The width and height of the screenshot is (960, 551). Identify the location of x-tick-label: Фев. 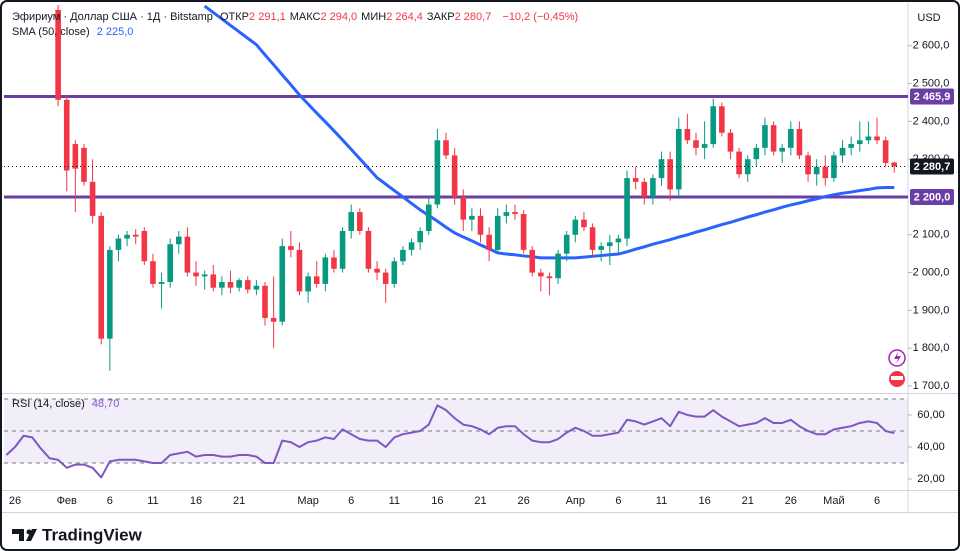
(67, 501).